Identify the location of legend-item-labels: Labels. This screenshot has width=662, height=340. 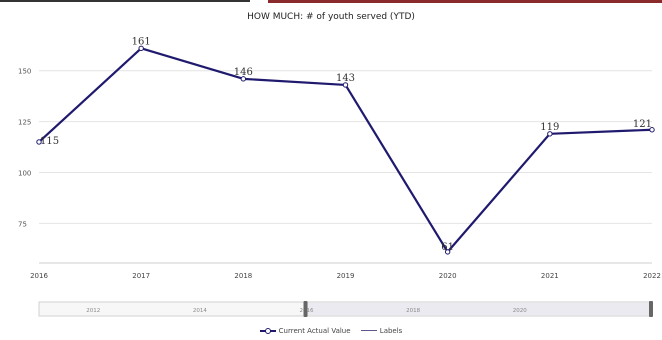
(381, 331).